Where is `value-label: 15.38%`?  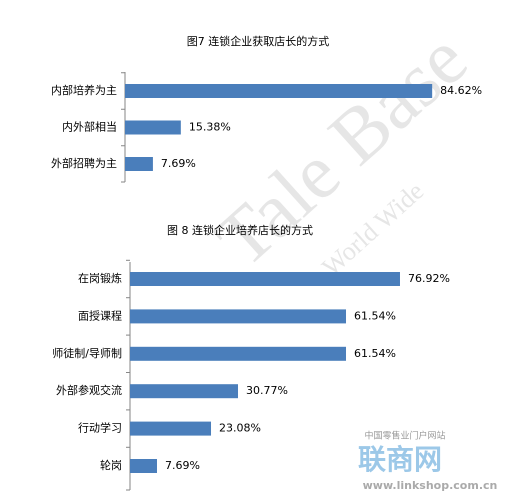
value-label: 15.38% is located at coordinates (210, 127).